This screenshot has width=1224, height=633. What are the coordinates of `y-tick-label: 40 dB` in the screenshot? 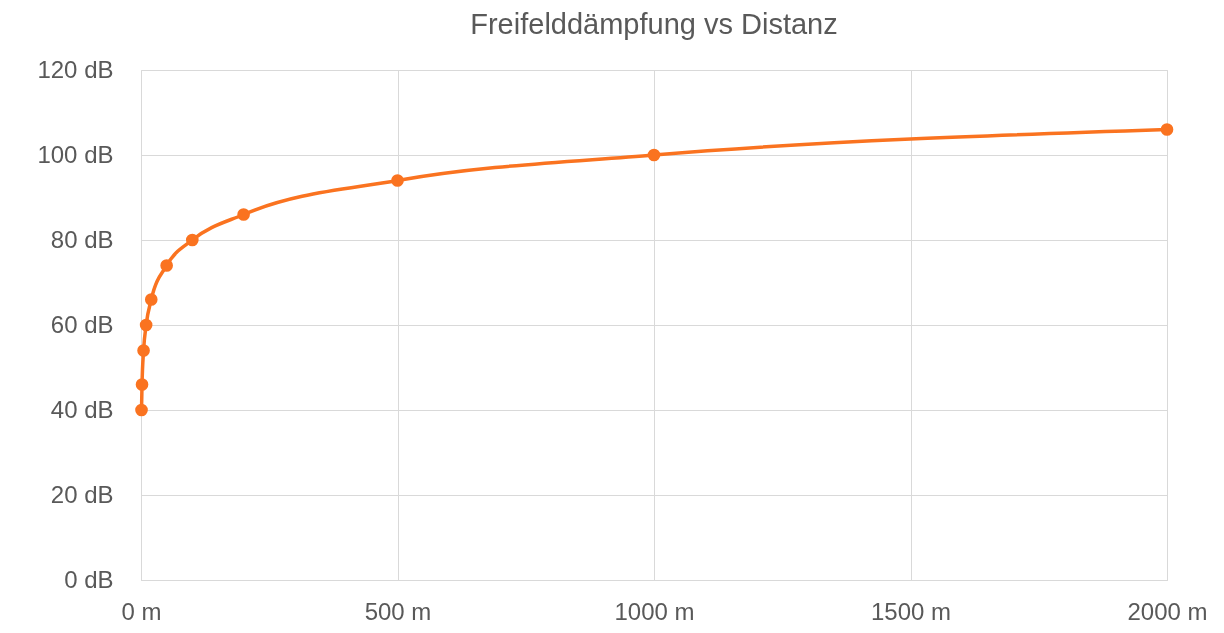 It's located at (82, 409).